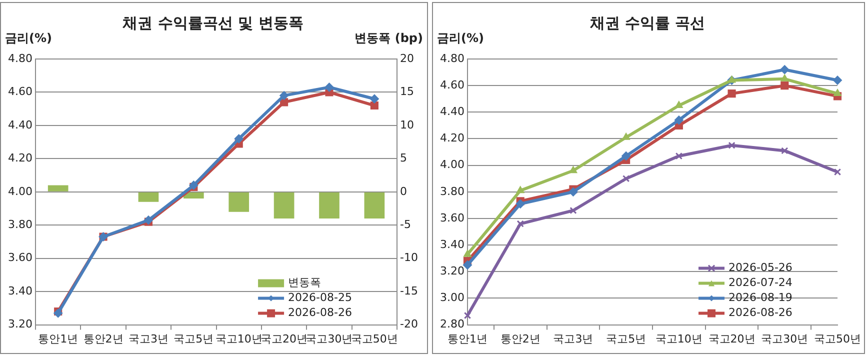 This screenshot has width=867, height=357. Describe the element at coordinates (407, 125) in the screenshot. I see `y2-tick-label: 10` at that location.